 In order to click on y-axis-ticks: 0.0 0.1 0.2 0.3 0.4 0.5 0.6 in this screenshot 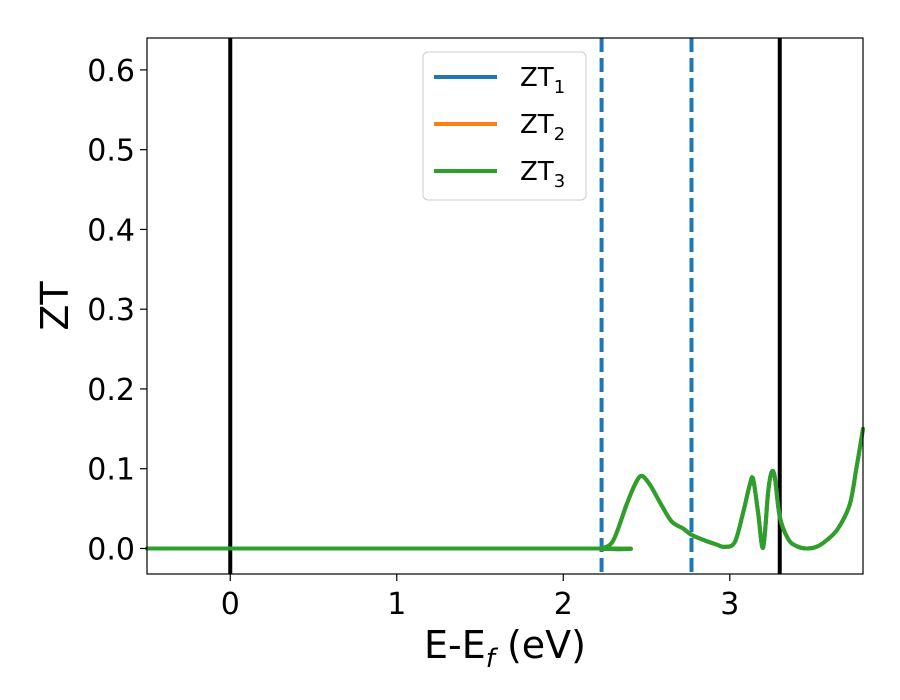, I will do `click(117, 310)`.